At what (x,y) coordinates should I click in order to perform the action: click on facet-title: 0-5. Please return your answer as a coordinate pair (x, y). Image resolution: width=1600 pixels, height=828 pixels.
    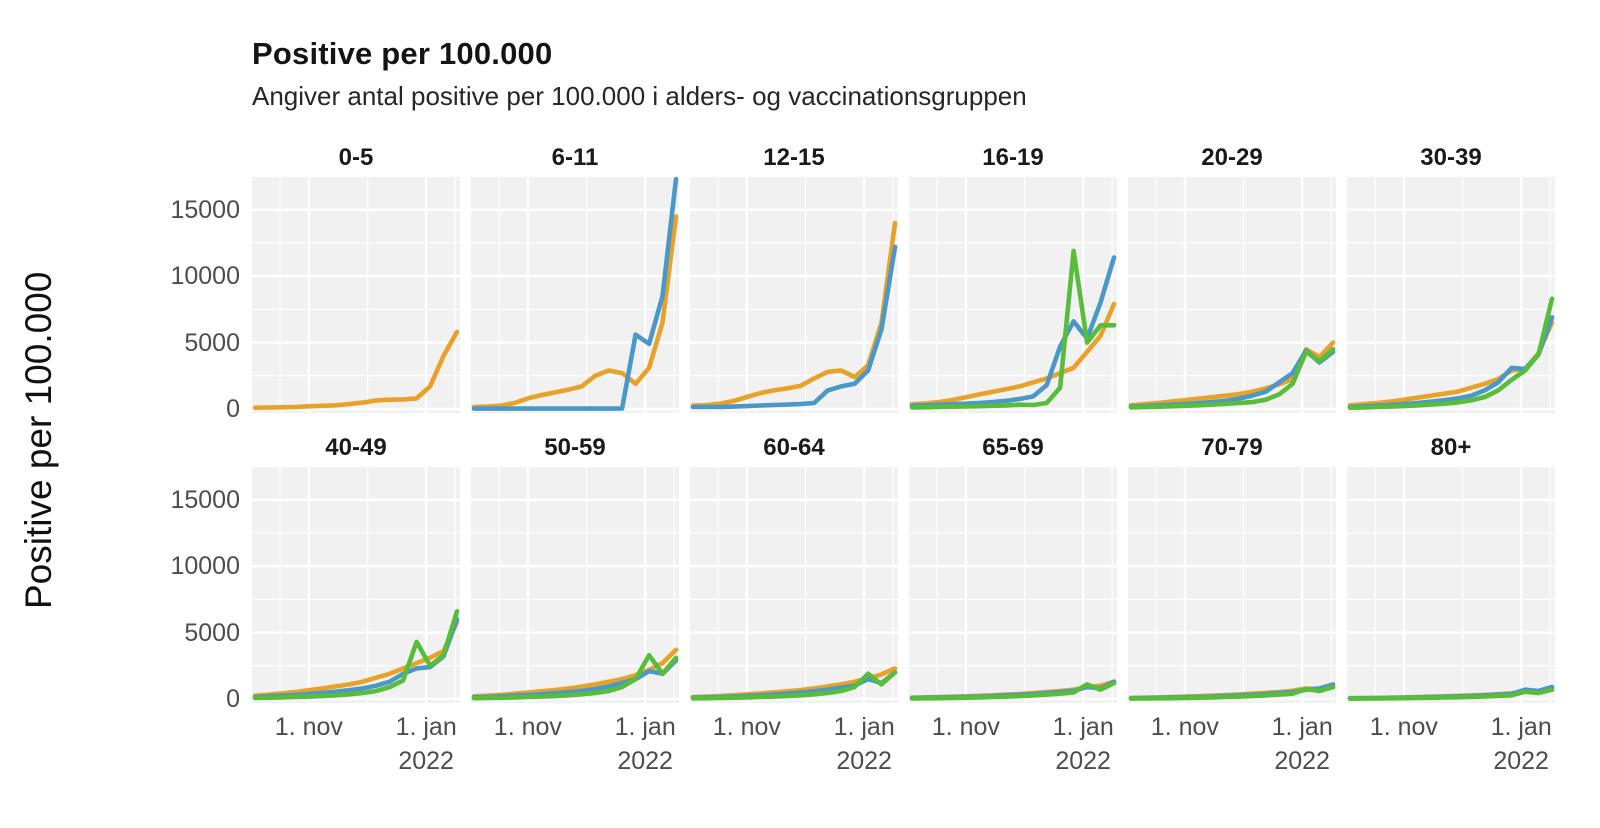
    Looking at the image, I should click on (356, 157).